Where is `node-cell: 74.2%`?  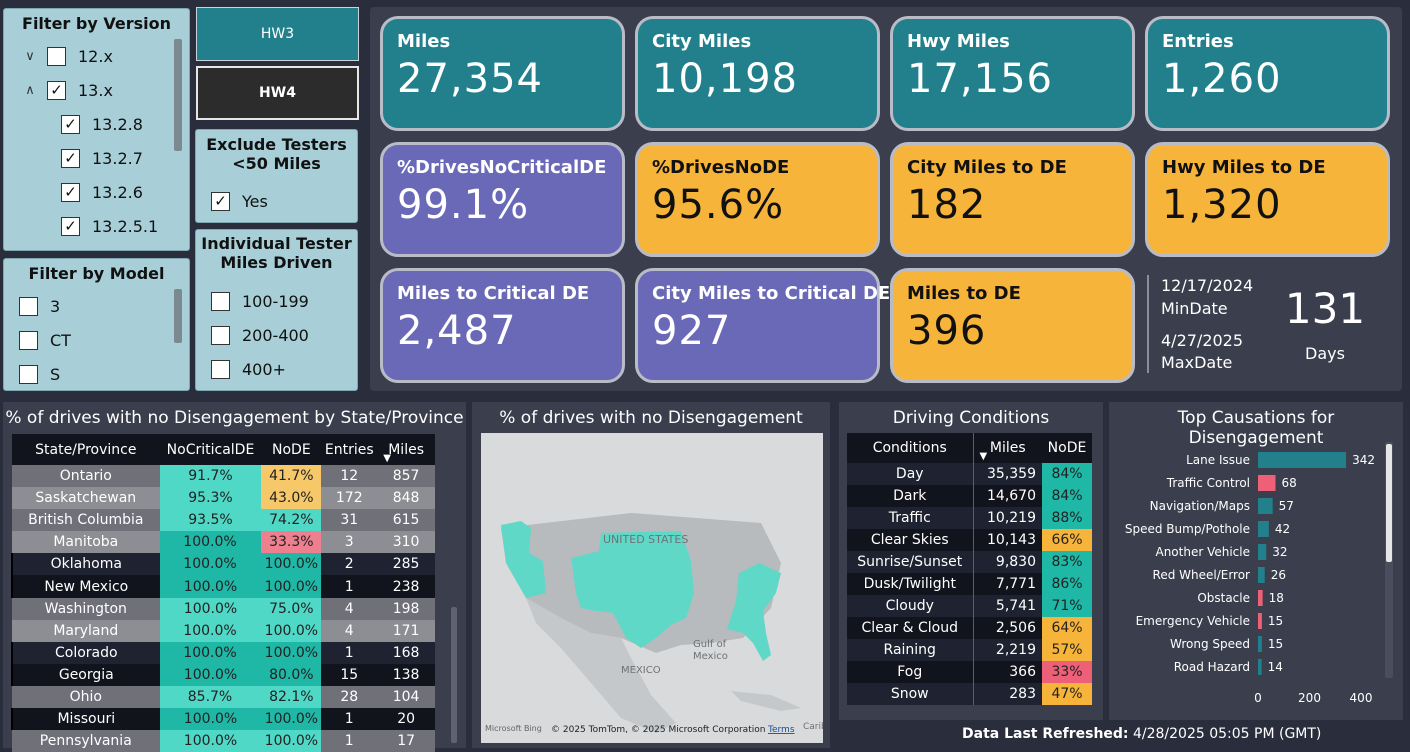
node-cell: 74.2% is located at coordinates (291, 520).